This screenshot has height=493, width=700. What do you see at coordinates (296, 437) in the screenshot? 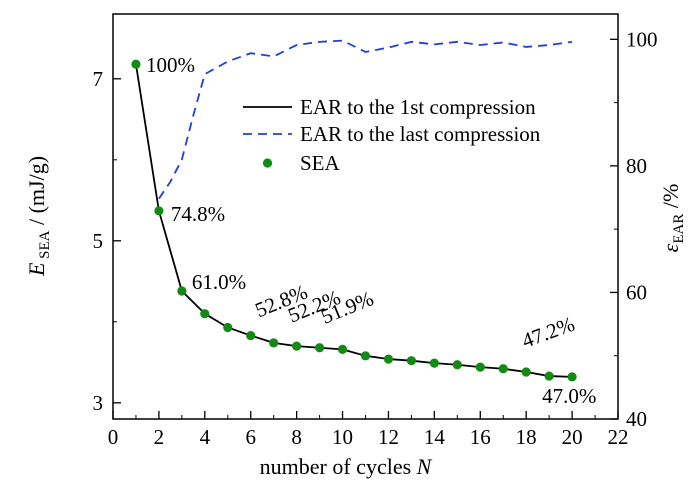
I see `x-tick-label: 8` at bounding box center [296, 437].